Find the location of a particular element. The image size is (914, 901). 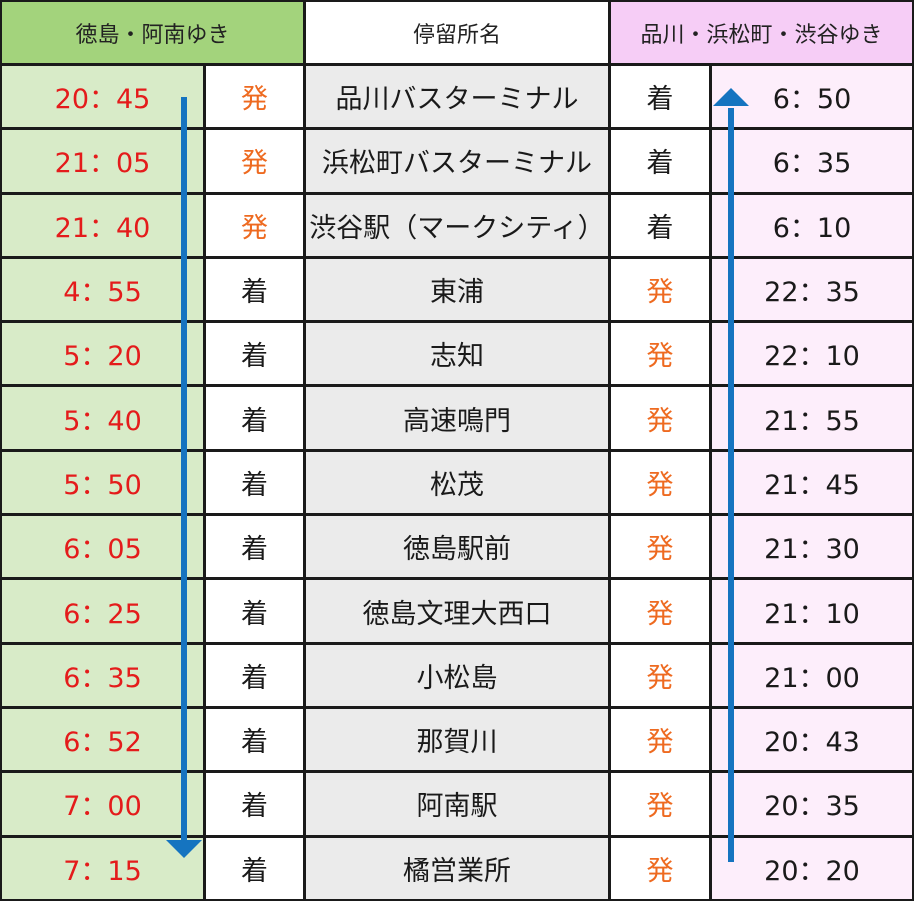

table-row: 6：52 着那賀川発 20：43 is located at coordinates (457, 739).